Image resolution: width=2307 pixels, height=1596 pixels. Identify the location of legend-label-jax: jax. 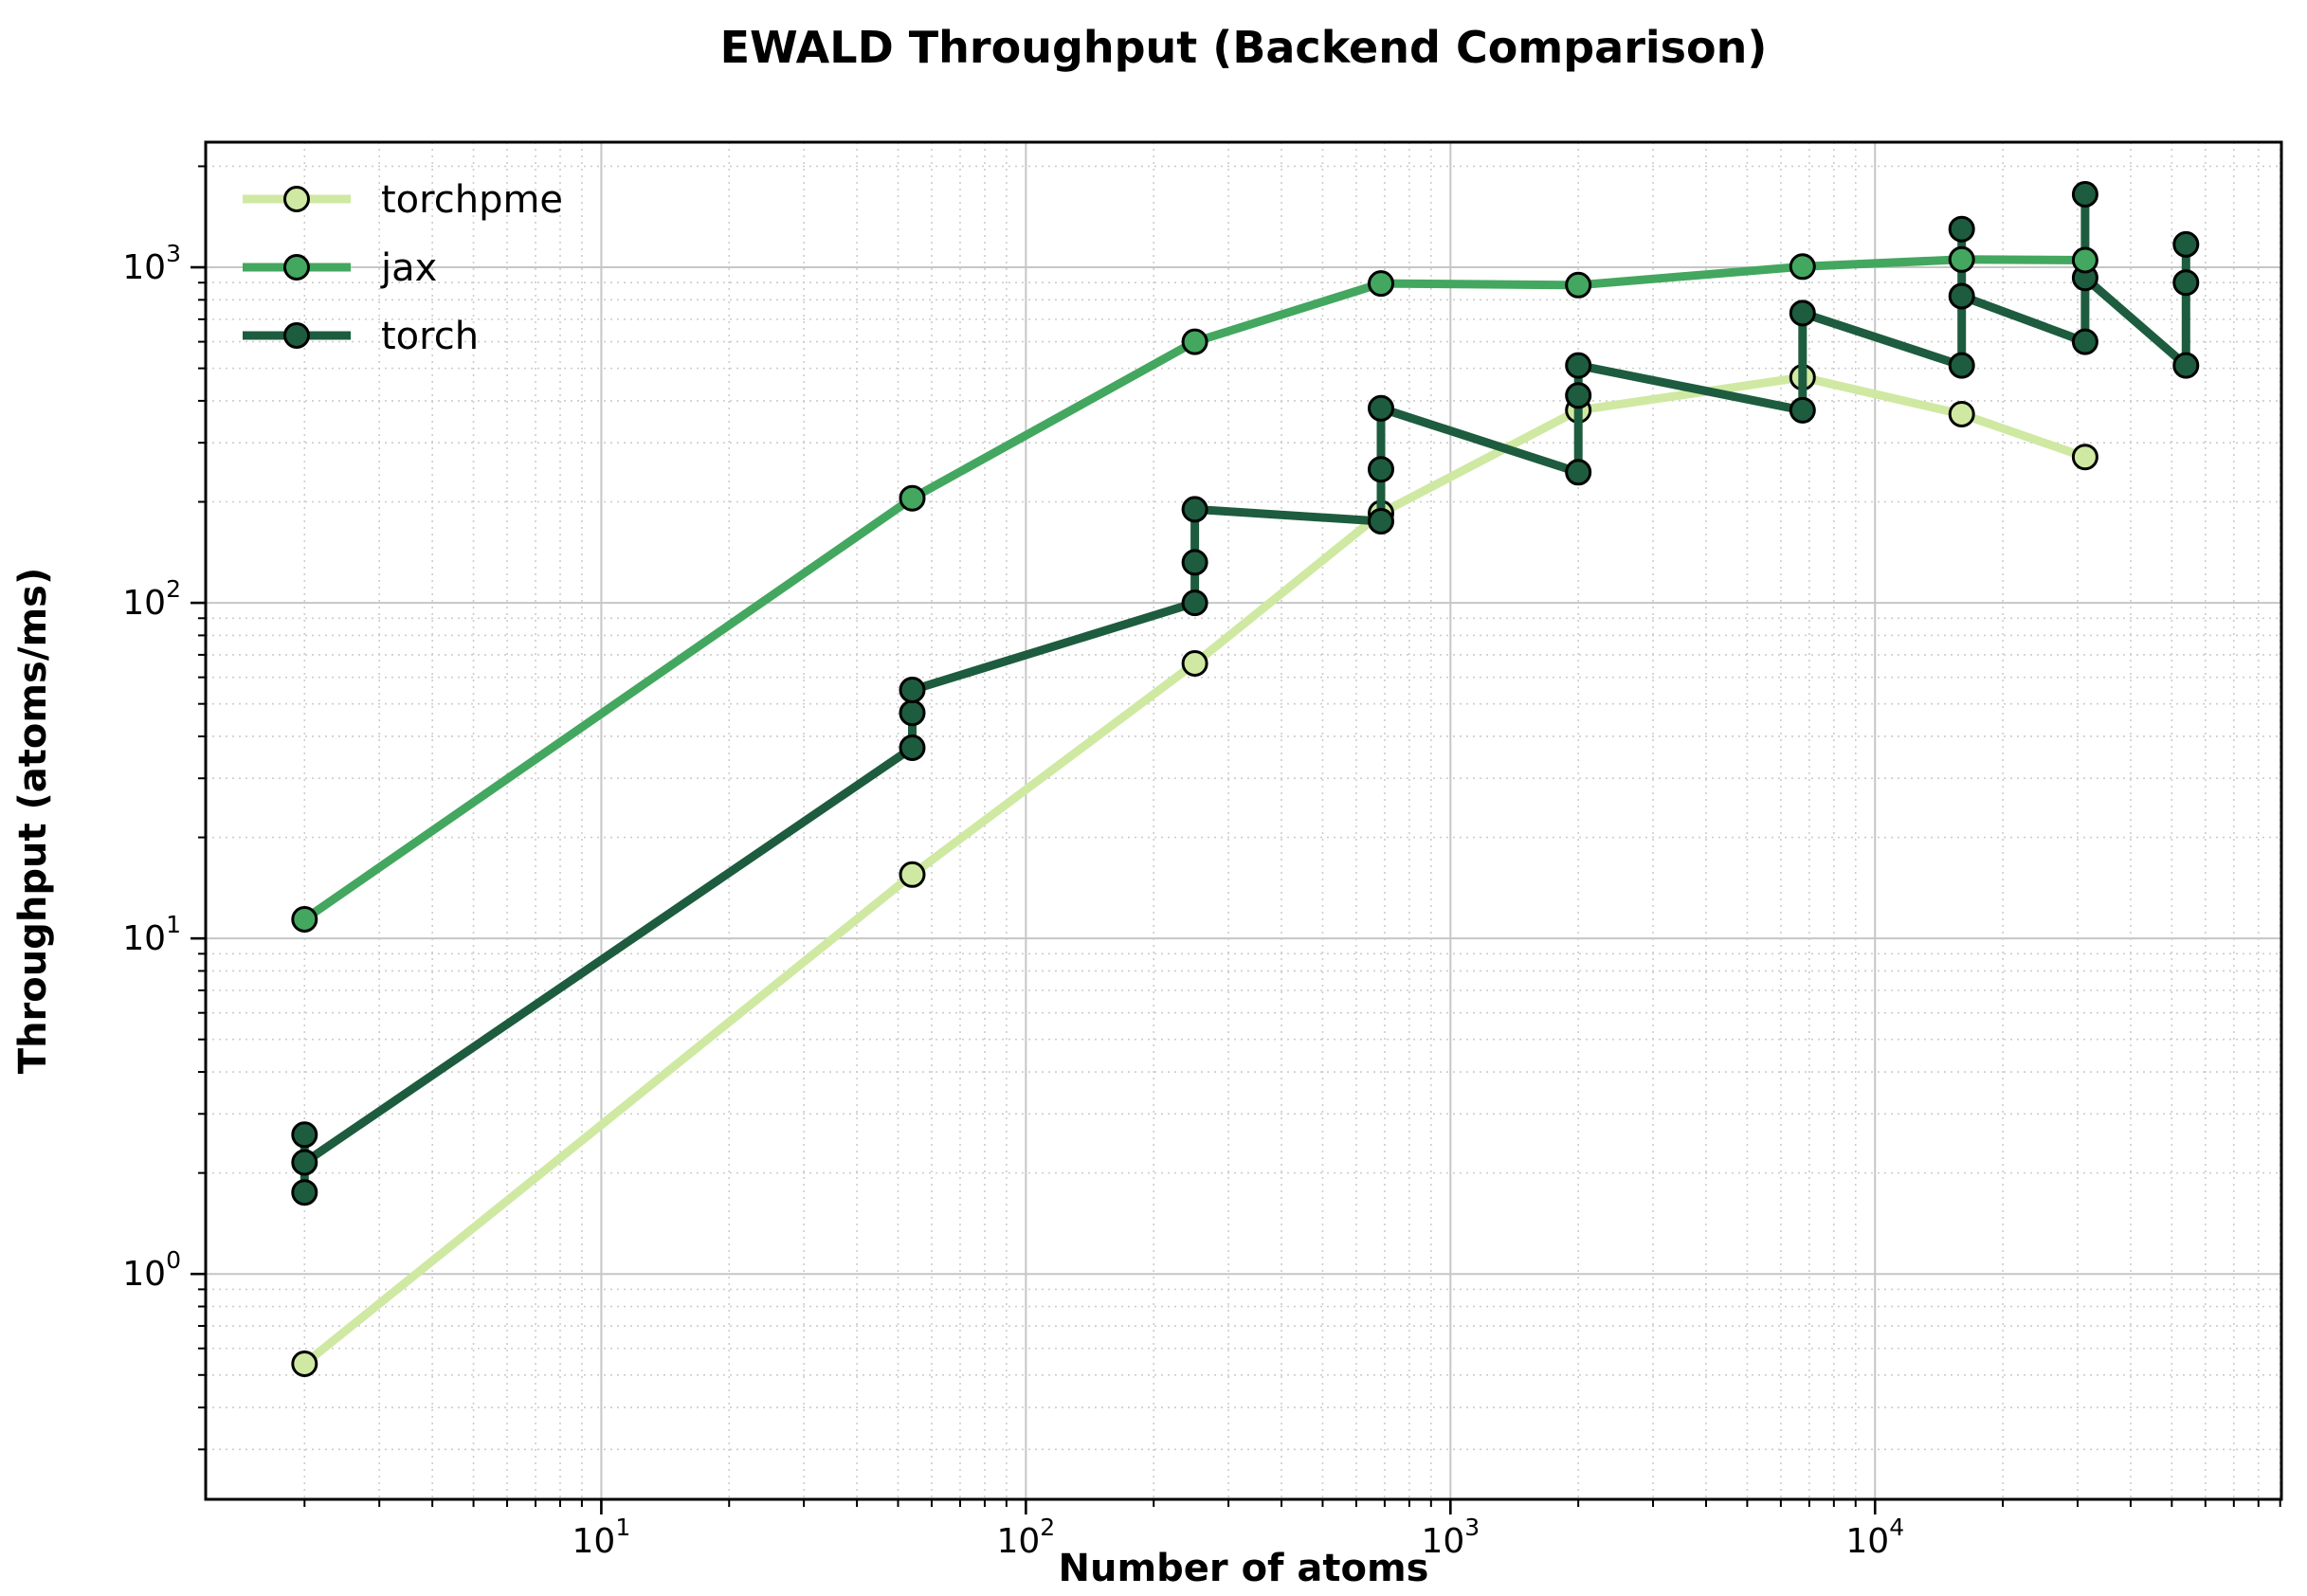
(408, 268).